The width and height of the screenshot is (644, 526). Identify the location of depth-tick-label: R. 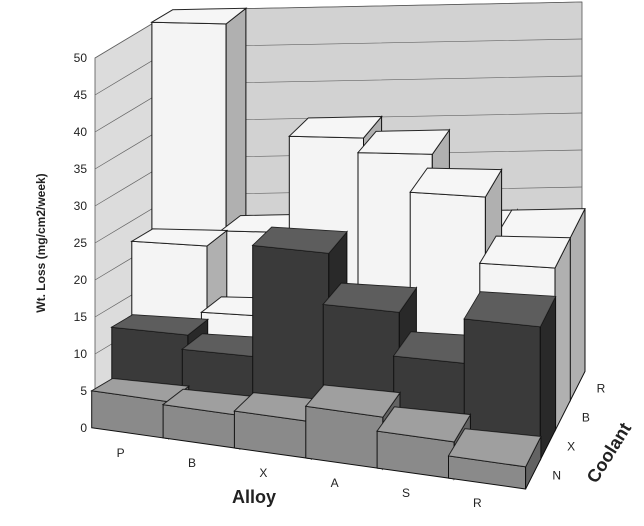
(601, 389).